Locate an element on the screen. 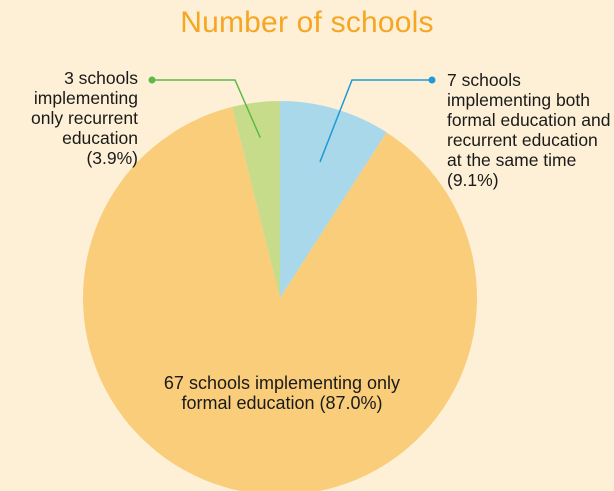 The image size is (614, 491). leader-recurrent-only-line is located at coordinates (206, 108).